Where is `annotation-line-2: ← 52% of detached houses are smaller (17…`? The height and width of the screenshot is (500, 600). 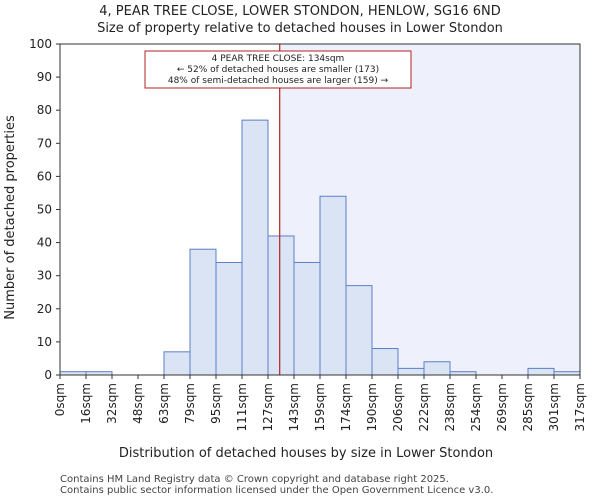 annotation-line-2: ← 52% of detached houses are smaller (17… is located at coordinates (278, 70).